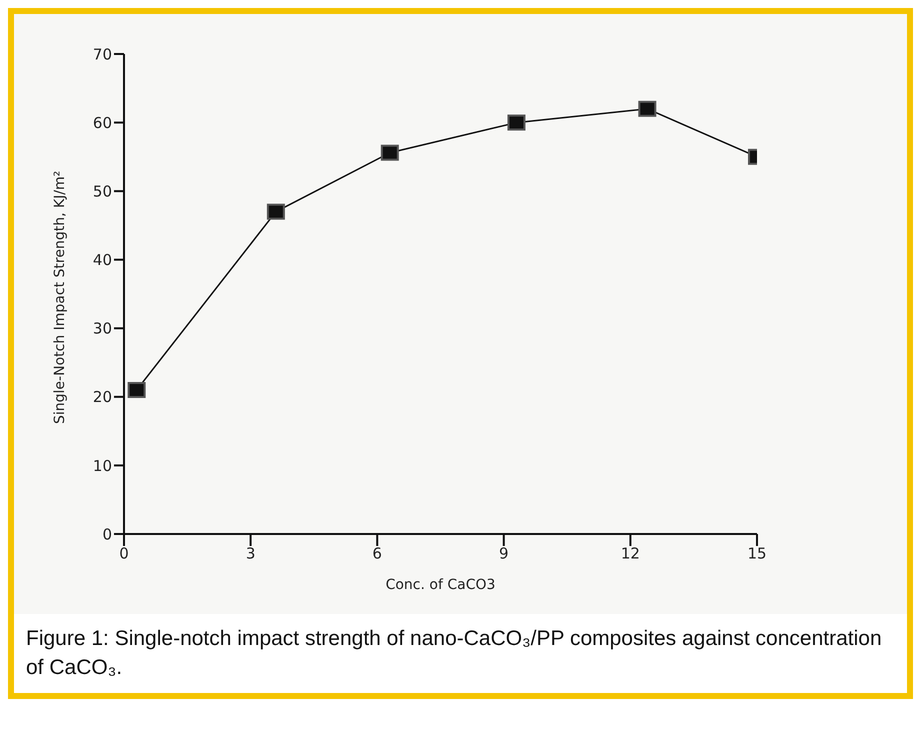 The height and width of the screenshot is (753, 923). Describe the element at coordinates (441, 585) in the screenshot. I see `x-axis-title: Conc. of CaCO3` at that location.